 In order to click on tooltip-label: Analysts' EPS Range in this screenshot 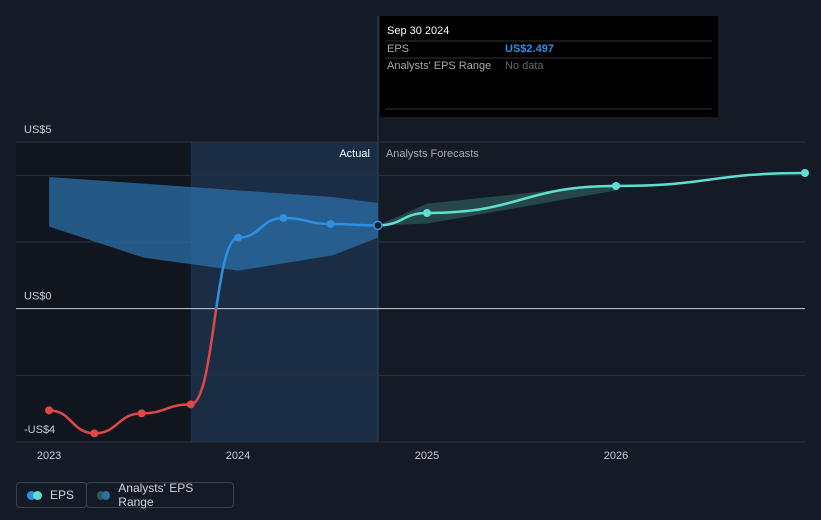, I will do `click(439, 66)`.